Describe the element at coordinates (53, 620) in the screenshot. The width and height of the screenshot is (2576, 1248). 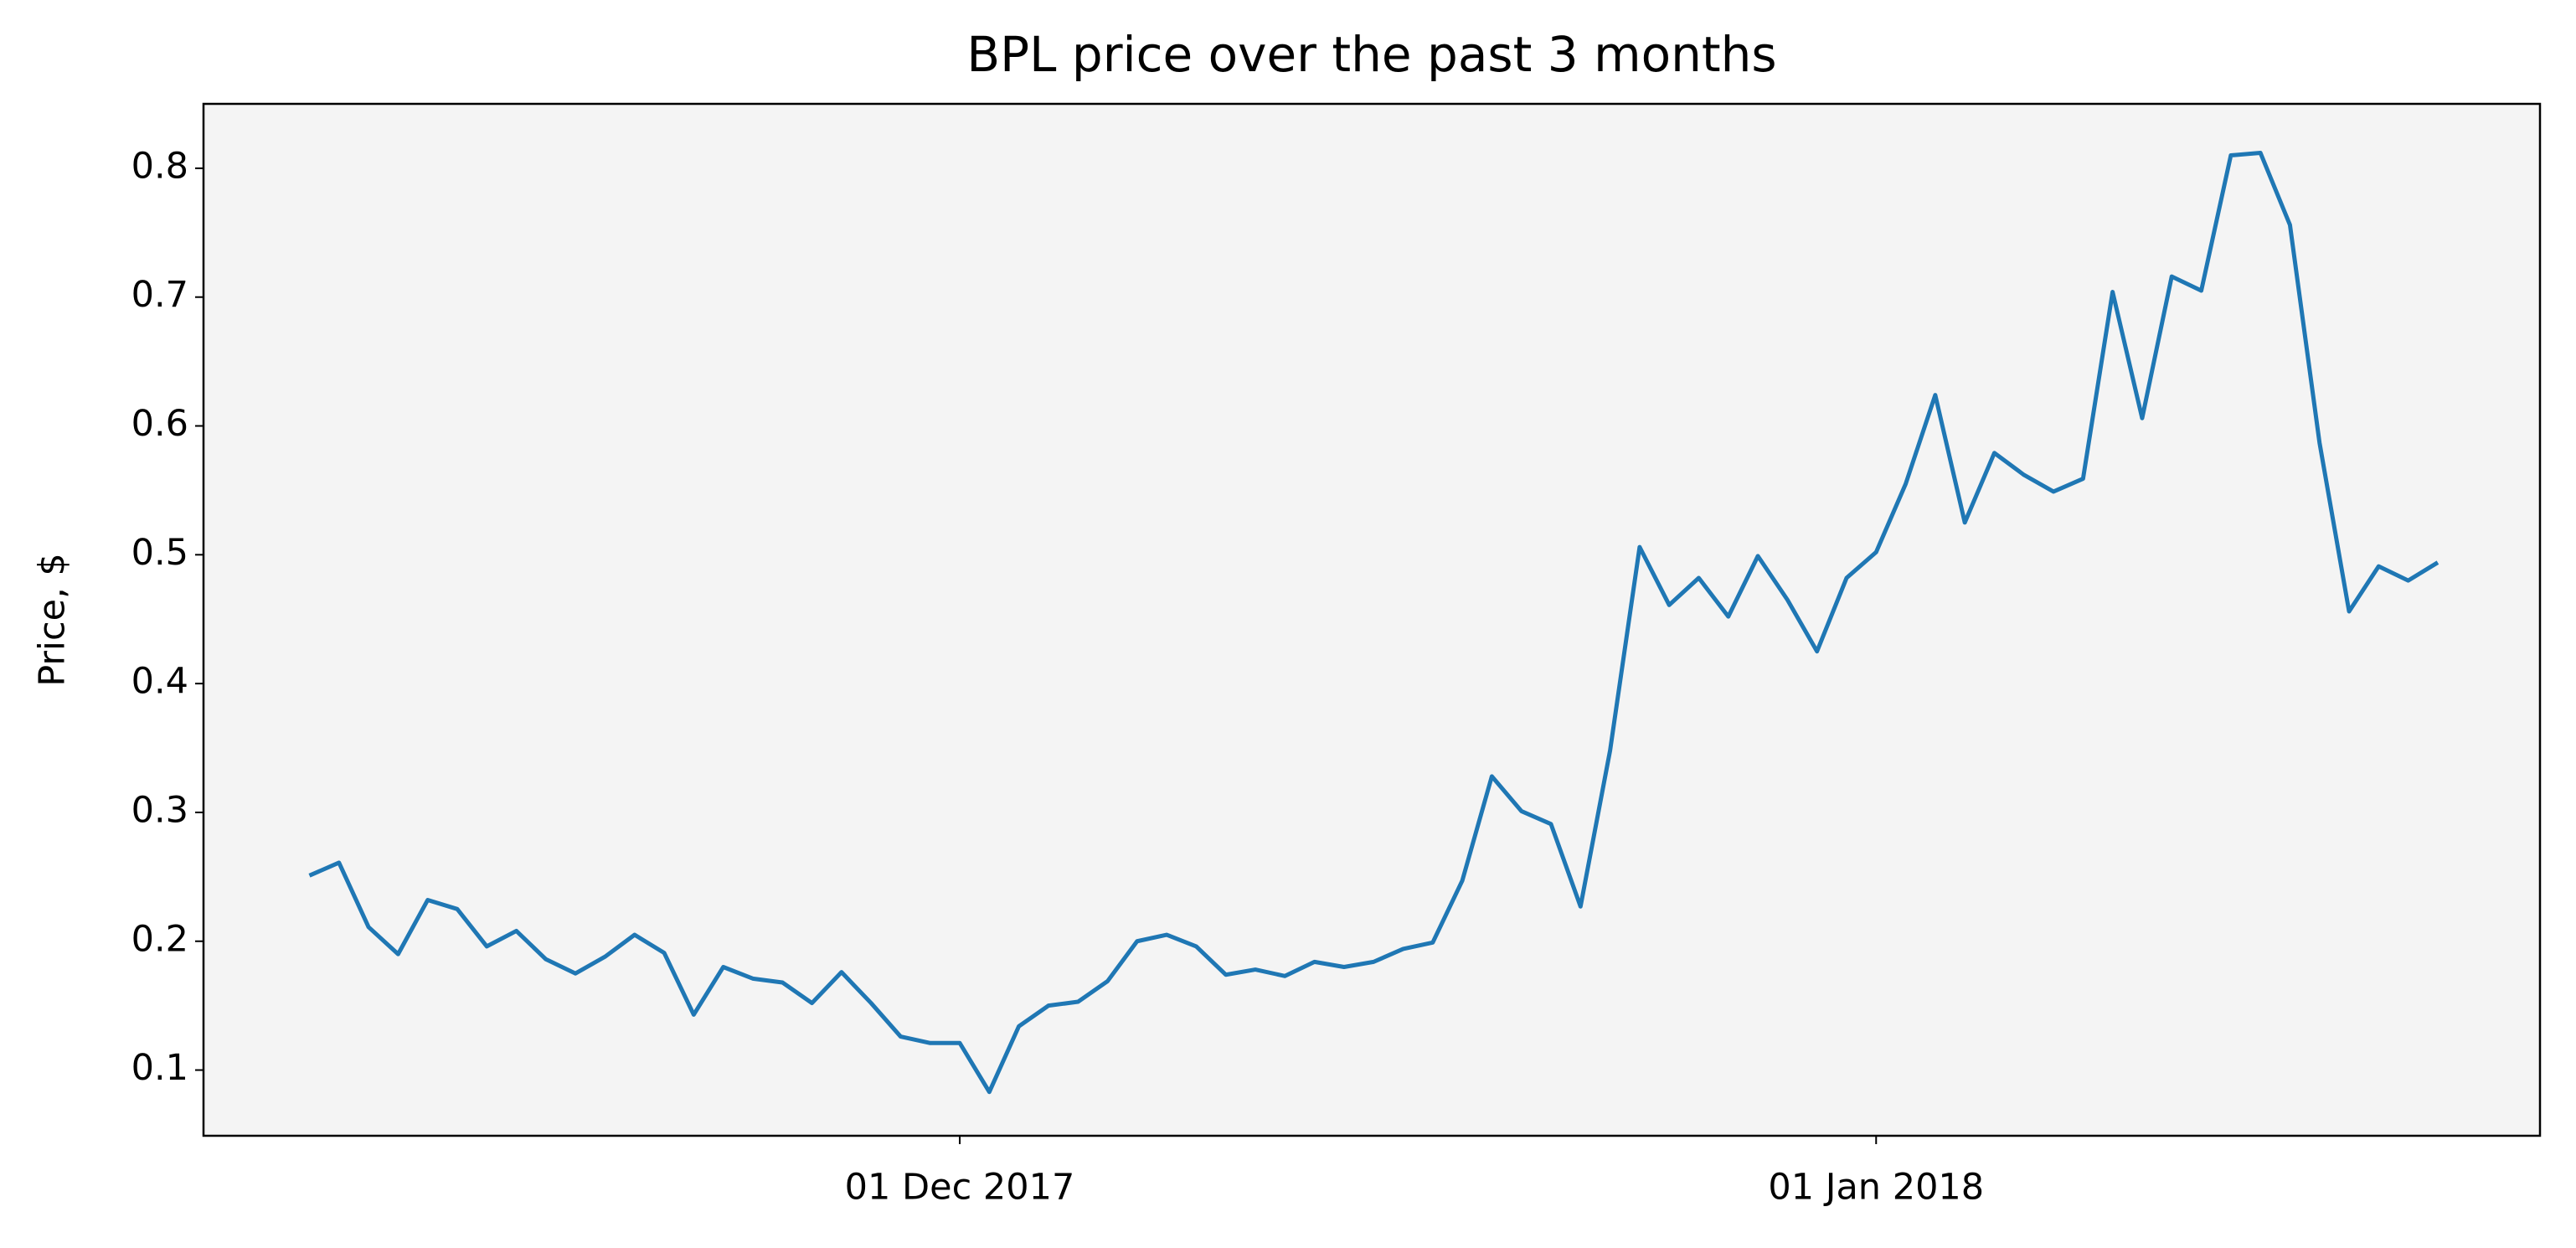
I see `y-axis-label: Price, $` at that location.